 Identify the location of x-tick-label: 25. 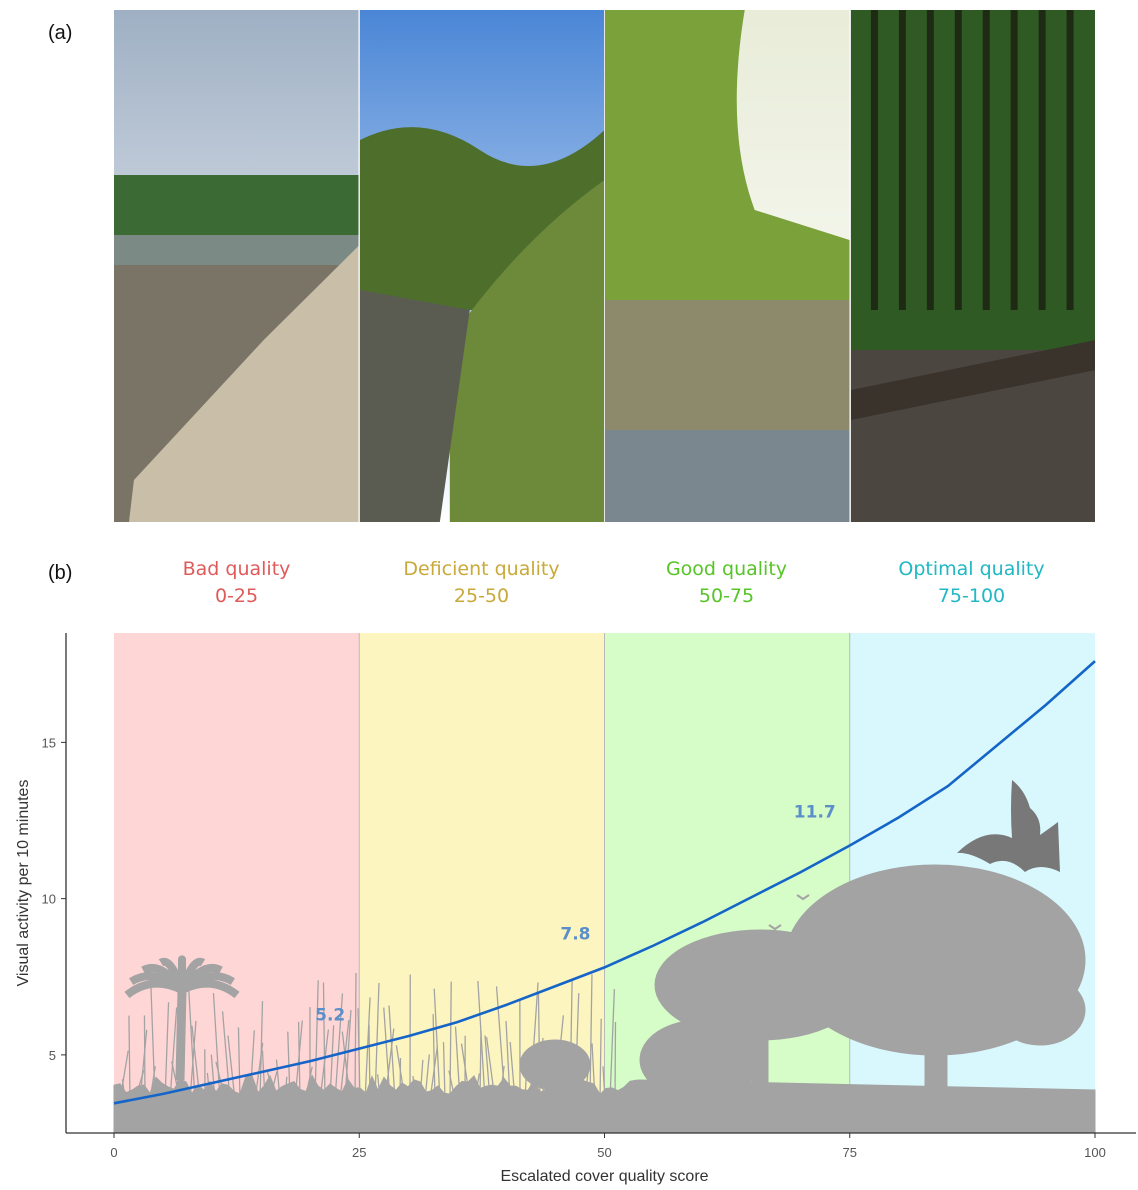
(359, 1152).